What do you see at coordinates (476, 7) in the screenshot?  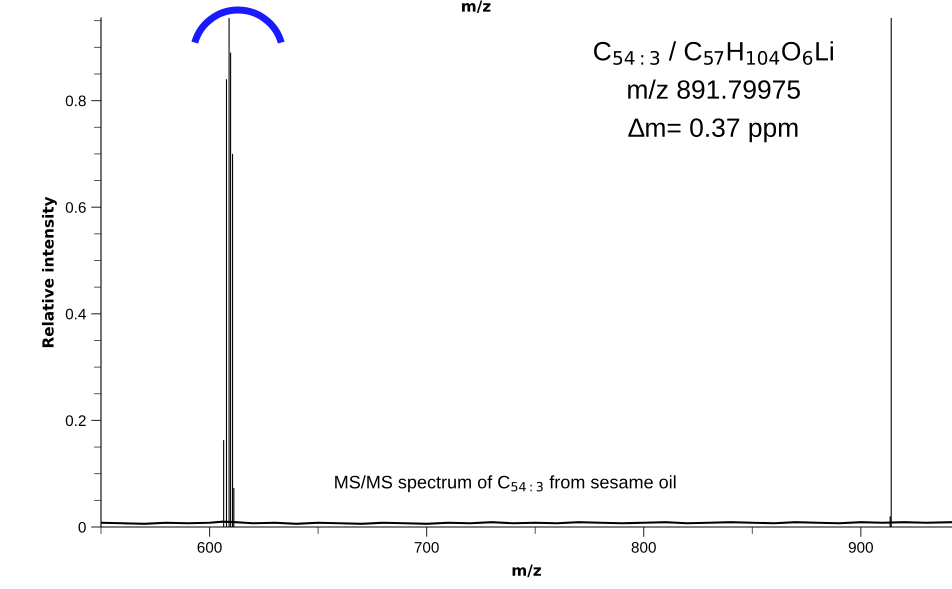 I see `text: m/z` at bounding box center [476, 7].